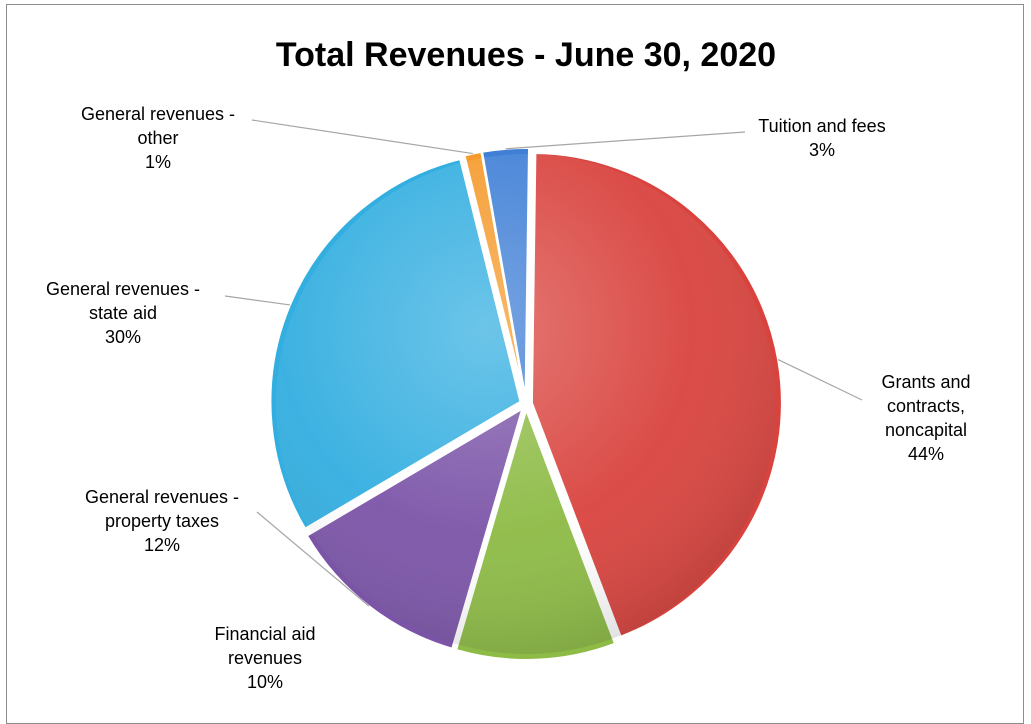 This screenshot has height=724, width=1031. Describe the element at coordinates (123, 337) in the screenshot. I see `slice-percent-label: 30%` at that location.